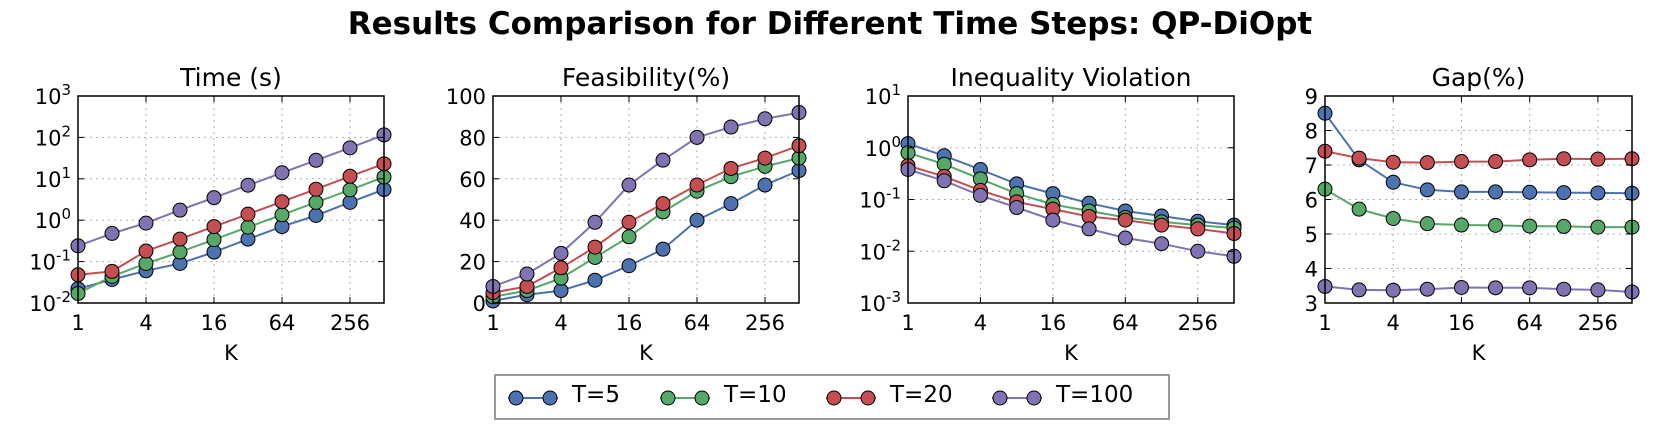 The image size is (1660, 432). What do you see at coordinates (472, 138) in the screenshot?
I see `y-tick-label: 80` at bounding box center [472, 138].